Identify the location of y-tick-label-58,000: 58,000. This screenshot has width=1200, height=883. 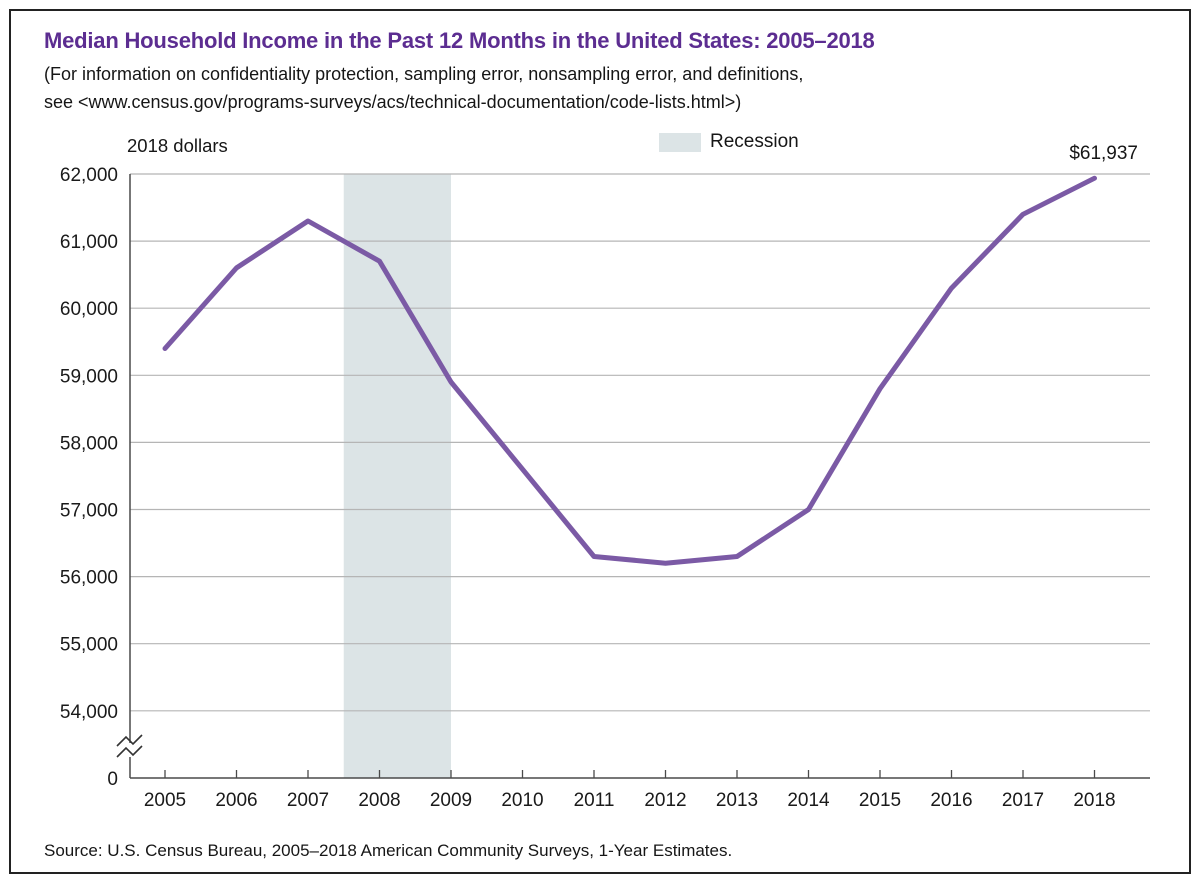
(89, 443).